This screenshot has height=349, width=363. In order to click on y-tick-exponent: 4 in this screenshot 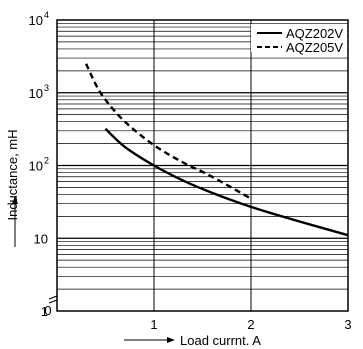, I will do `click(46, 15)`.